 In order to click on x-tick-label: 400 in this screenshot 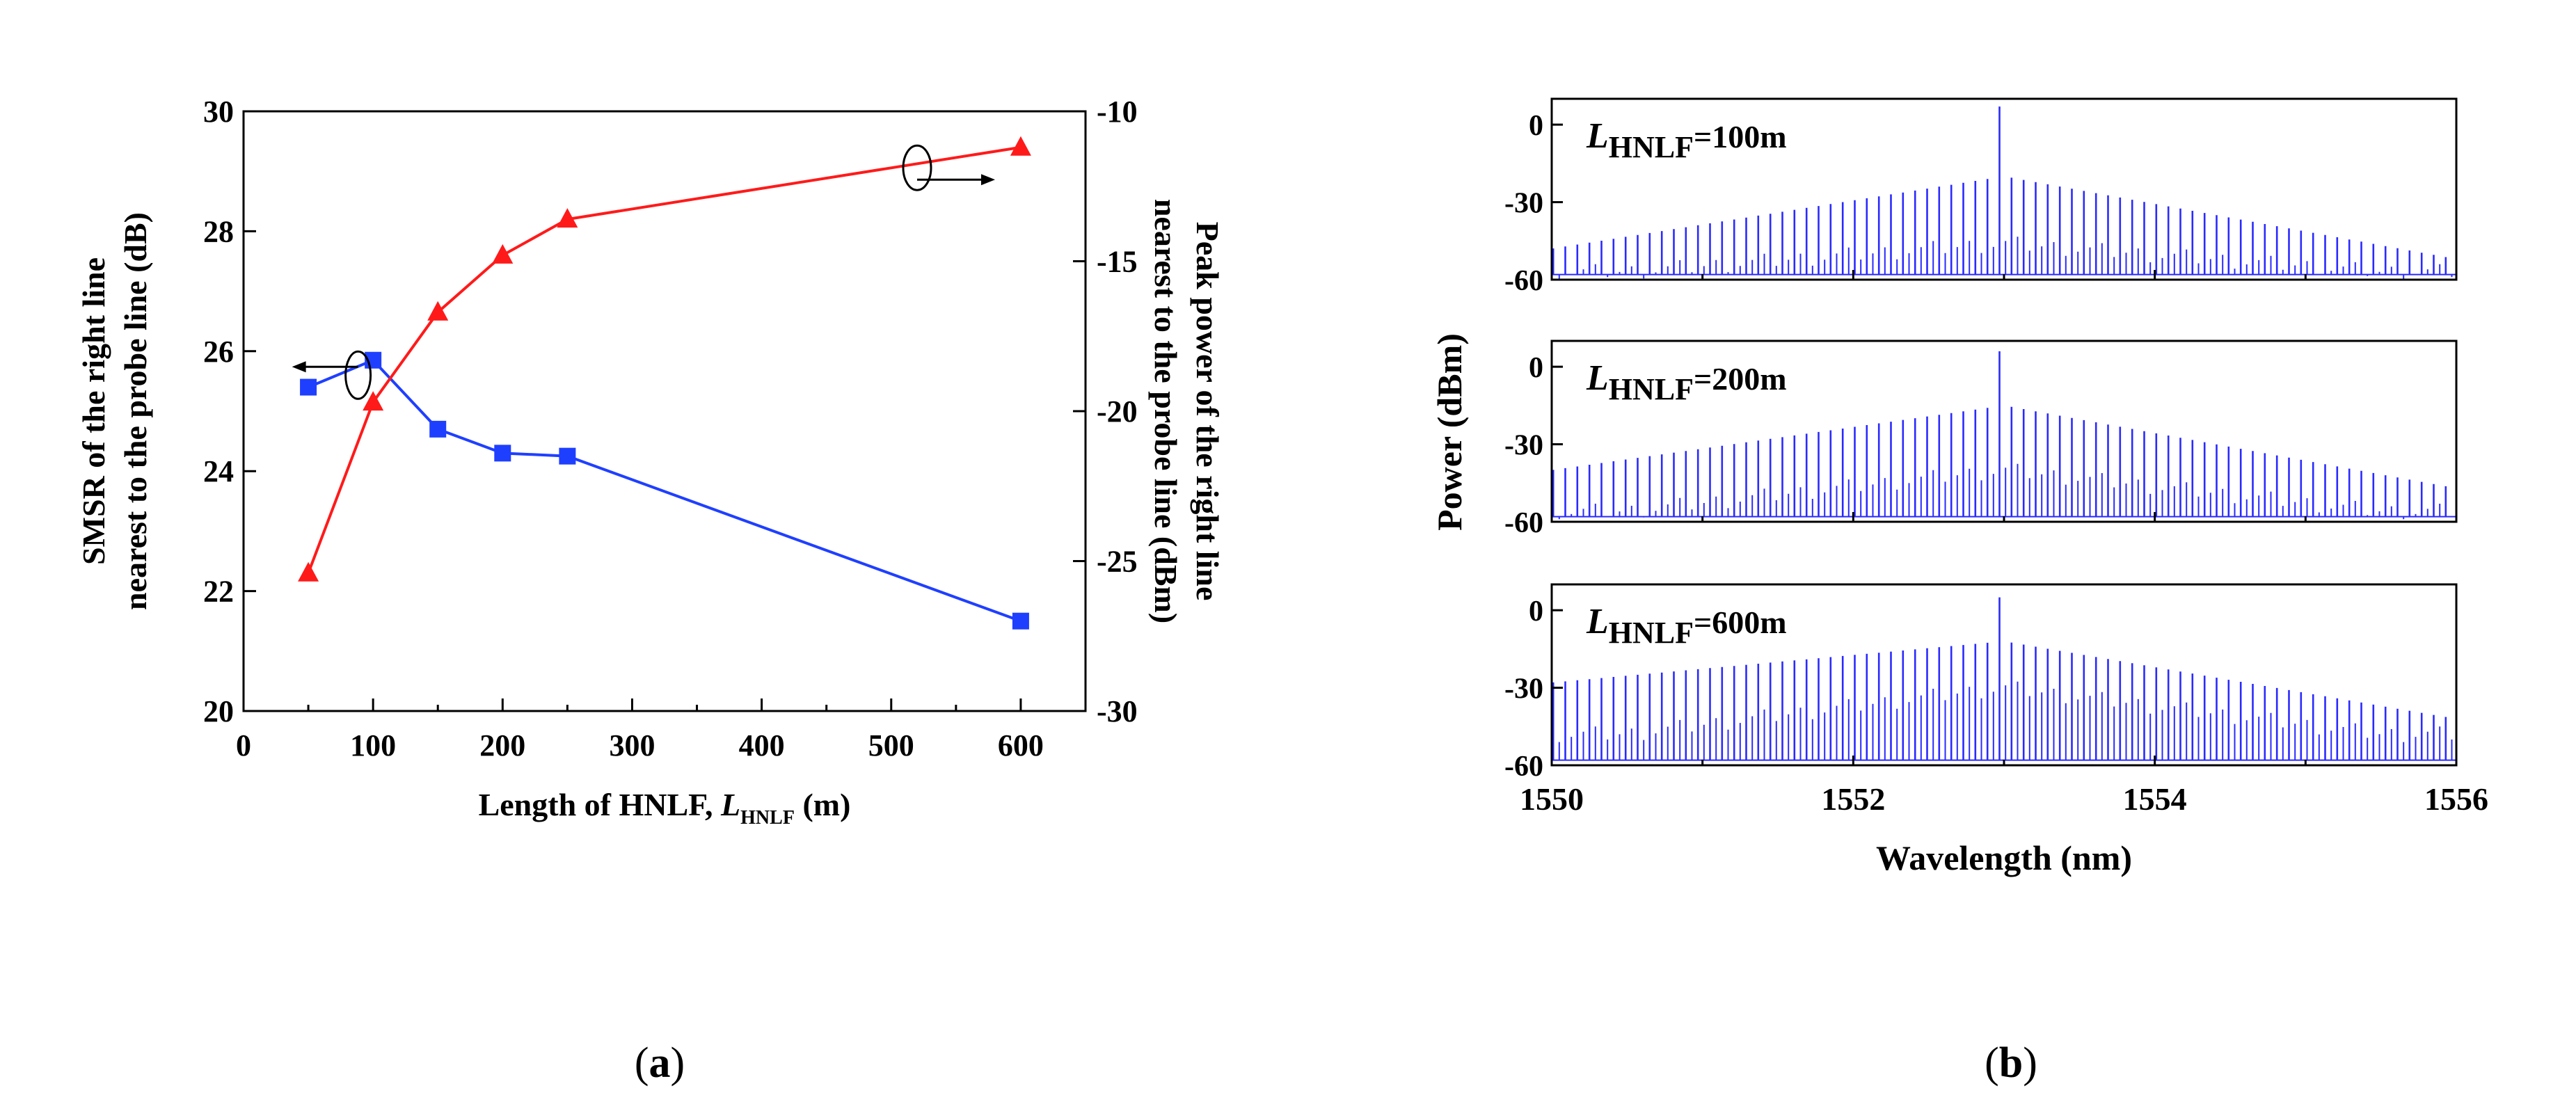, I will do `click(762, 745)`.